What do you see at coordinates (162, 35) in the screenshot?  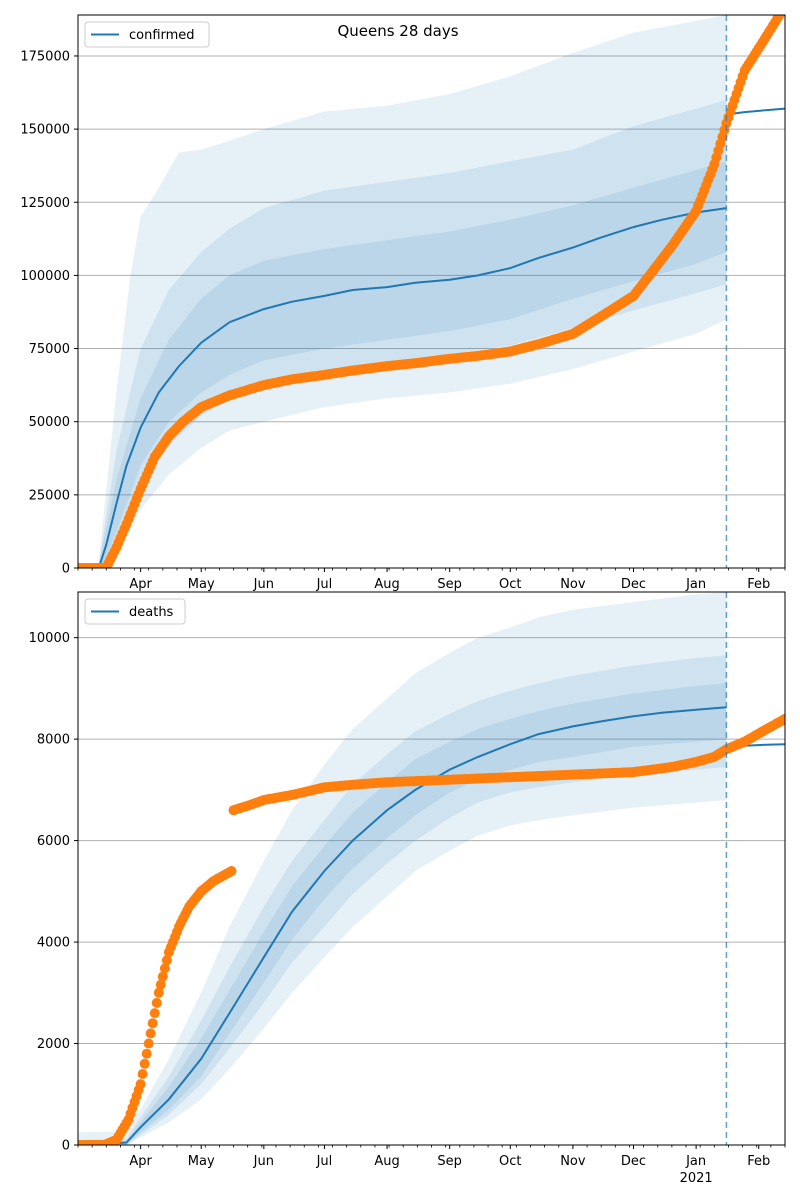 I see `legend-label: confirmed` at bounding box center [162, 35].